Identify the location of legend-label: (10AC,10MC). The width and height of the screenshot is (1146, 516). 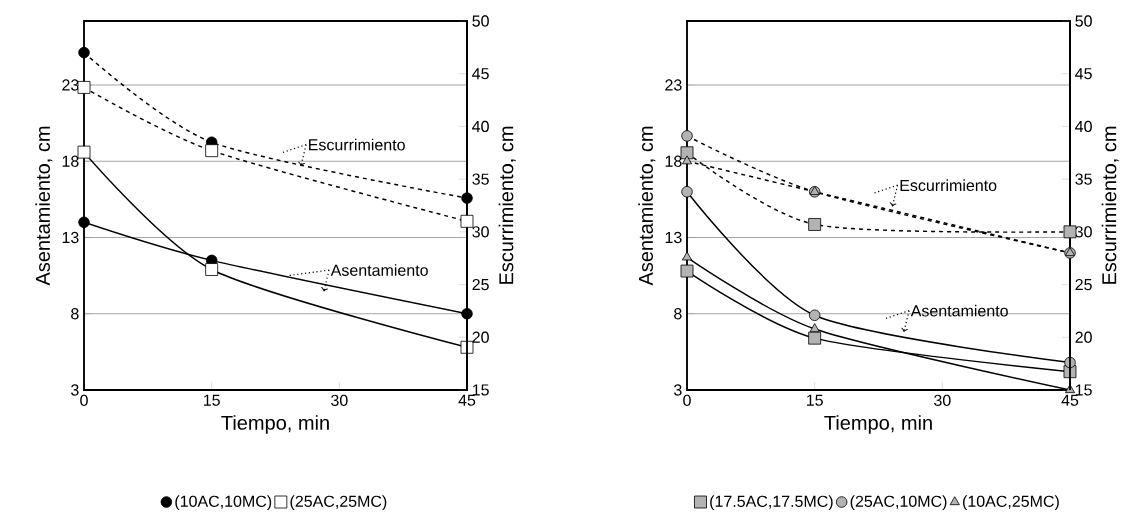
(223, 503).